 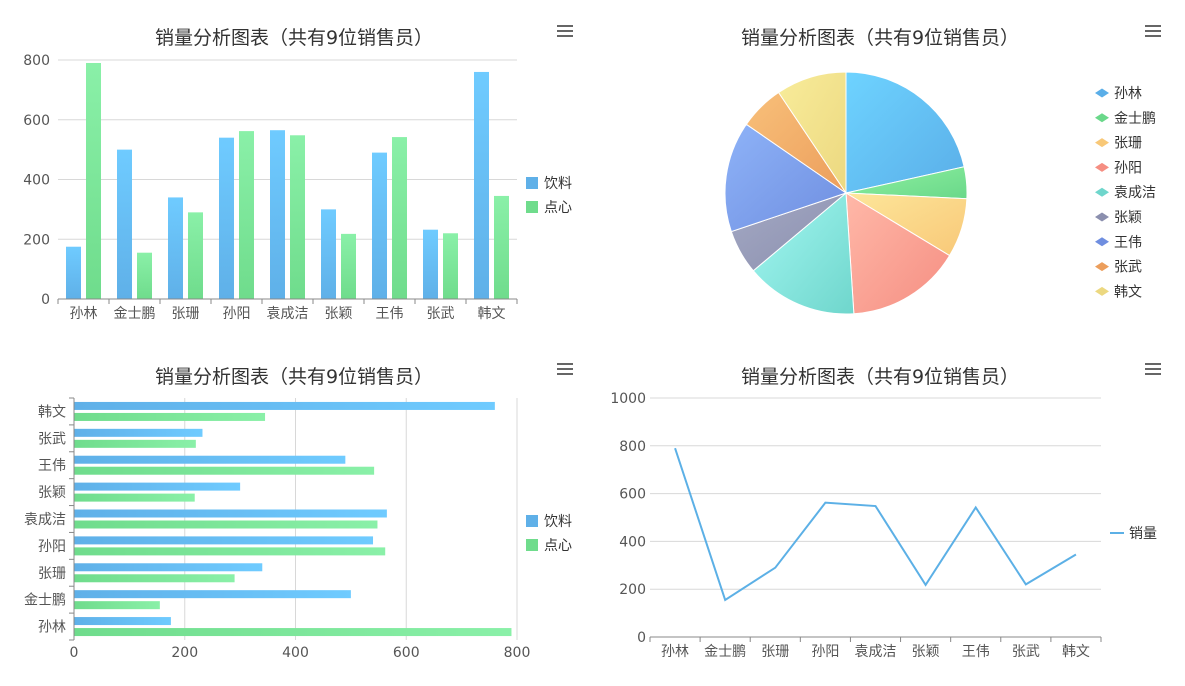 I want to click on series-line, so click(x=875, y=524).